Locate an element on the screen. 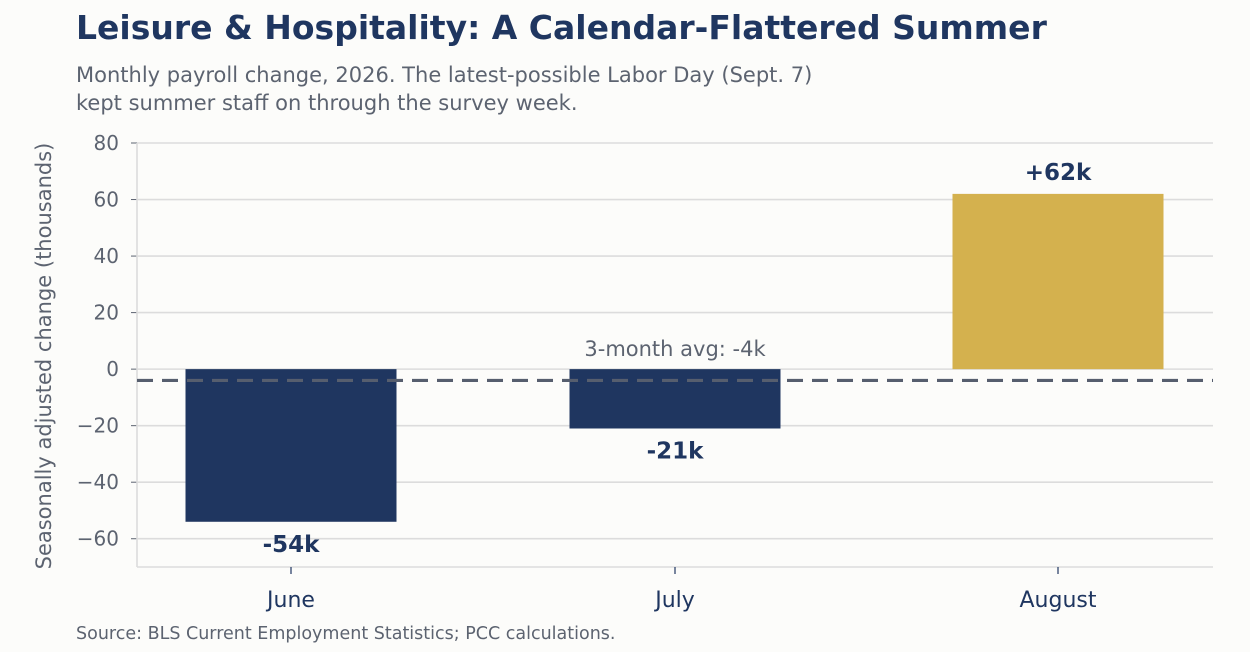 The width and height of the screenshot is (1250, 652). y-tick-label: −20 is located at coordinates (98, 426).